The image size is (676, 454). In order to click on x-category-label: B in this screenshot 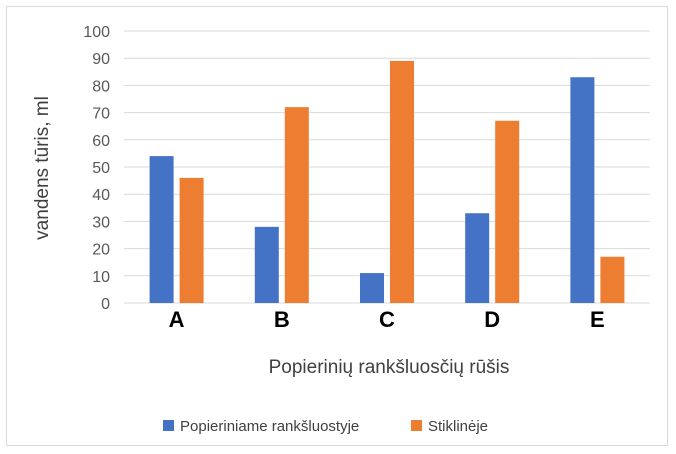, I will do `click(282, 319)`.